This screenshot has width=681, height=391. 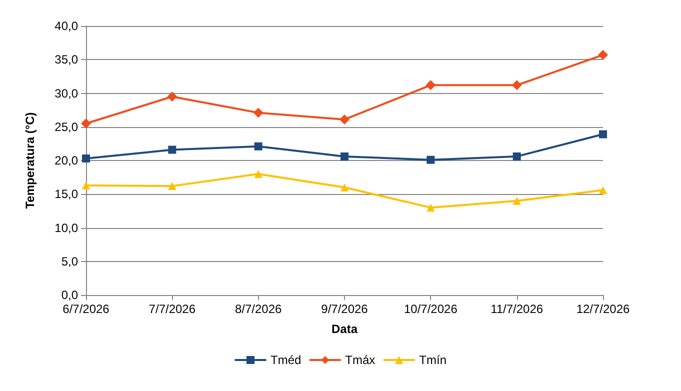 What do you see at coordinates (66, 161) in the screenshot?
I see `y-tick-label: 20,0` at bounding box center [66, 161].